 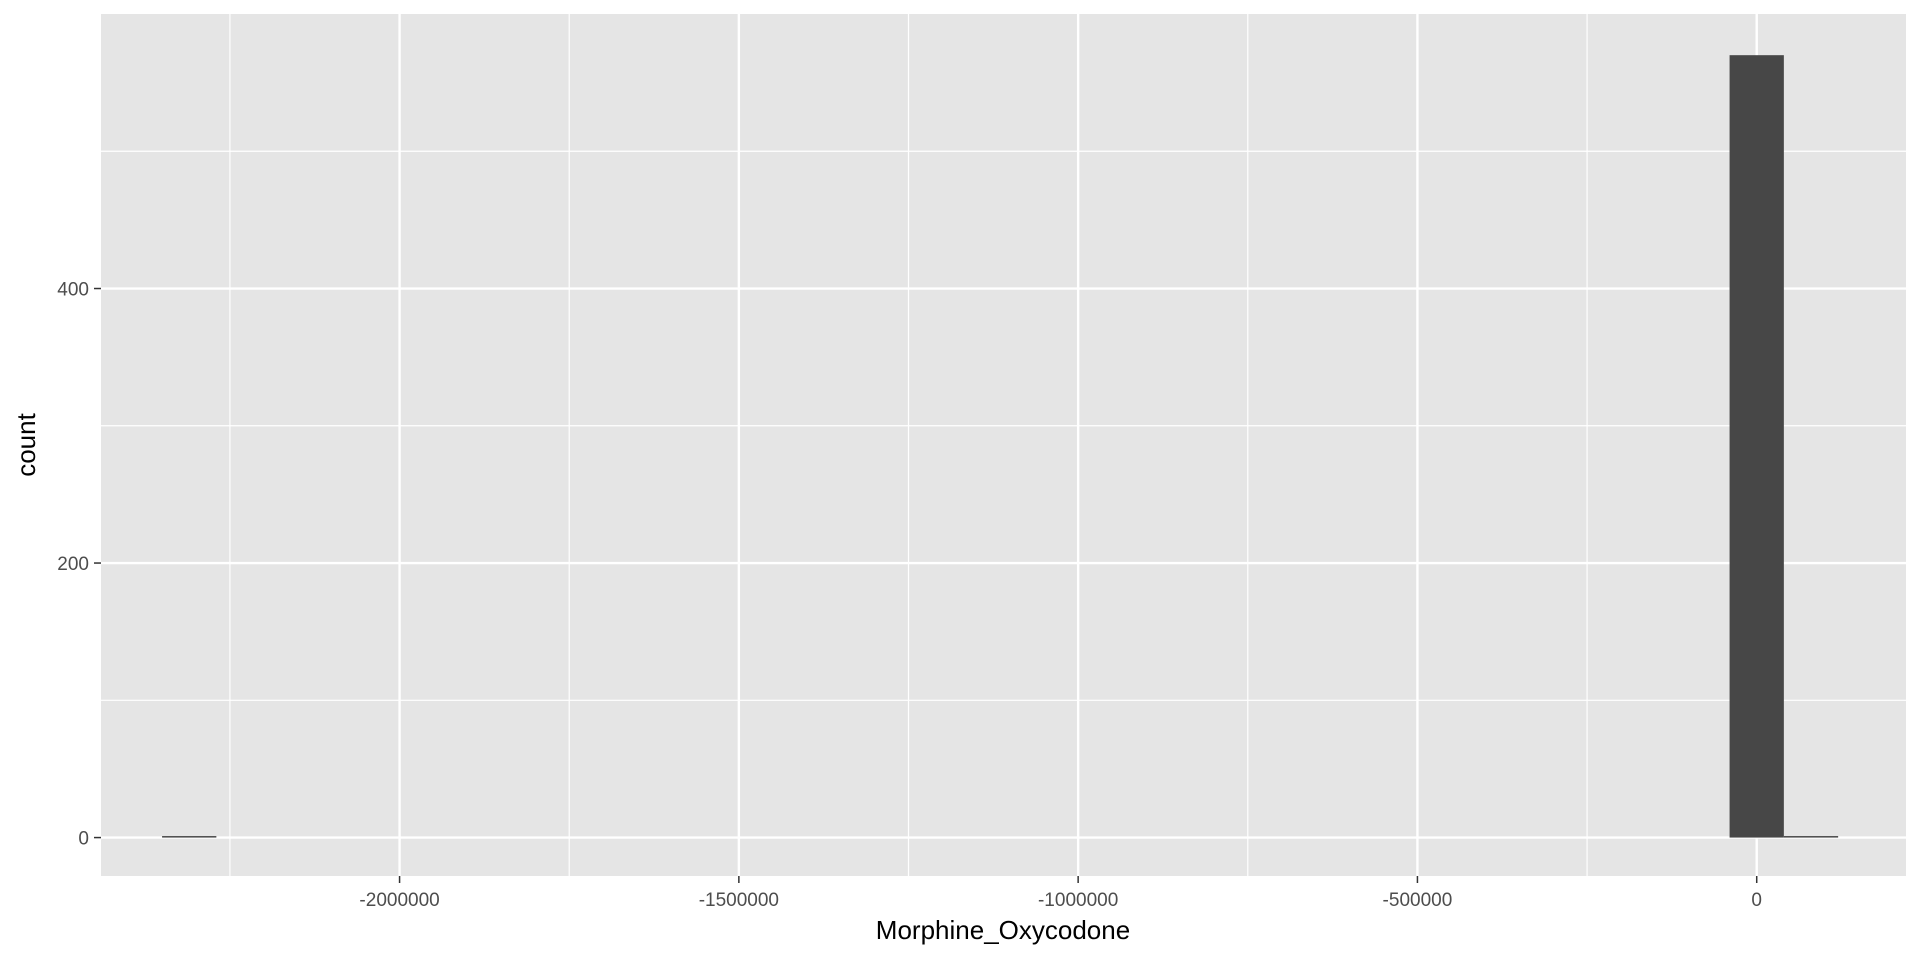 What do you see at coordinates (399, 900) in the screenshot?
I see `x-tick-label: -2000000` at bounding box center [399, 900].